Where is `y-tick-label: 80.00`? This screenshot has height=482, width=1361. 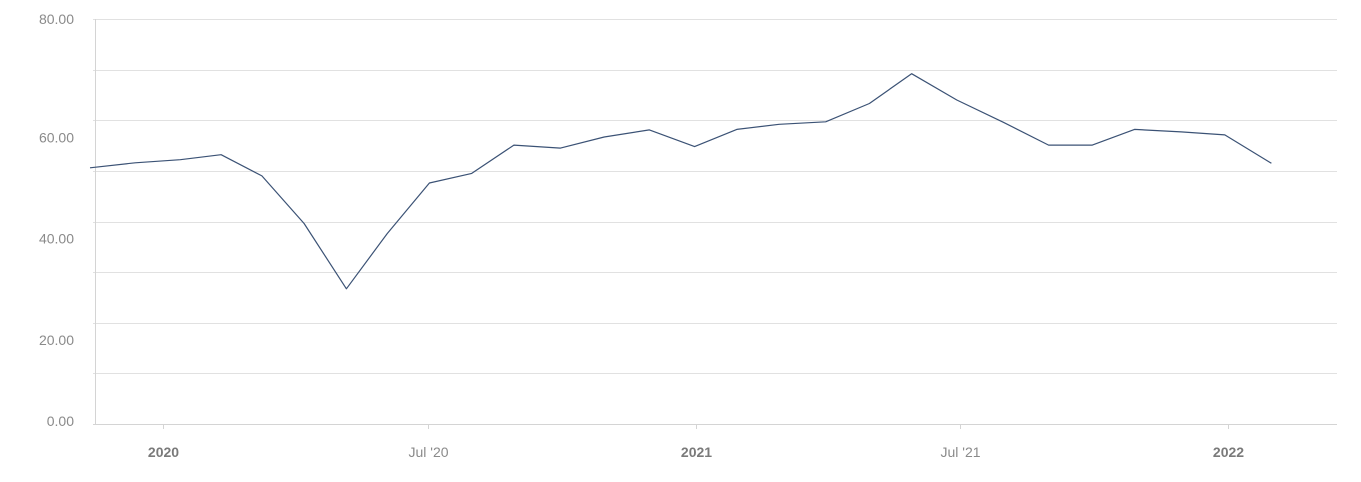
y-tick-label: 80.00 is located at coordinates (56, 19).